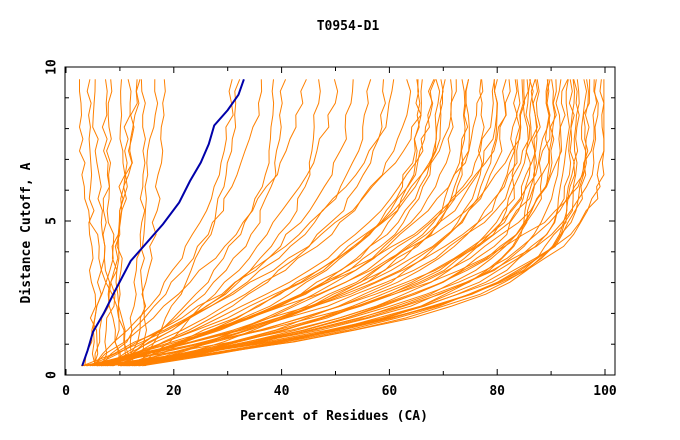 This screenshot has height=440, width=680. I want to click on y-tick-label: 10, so click(52, 67).